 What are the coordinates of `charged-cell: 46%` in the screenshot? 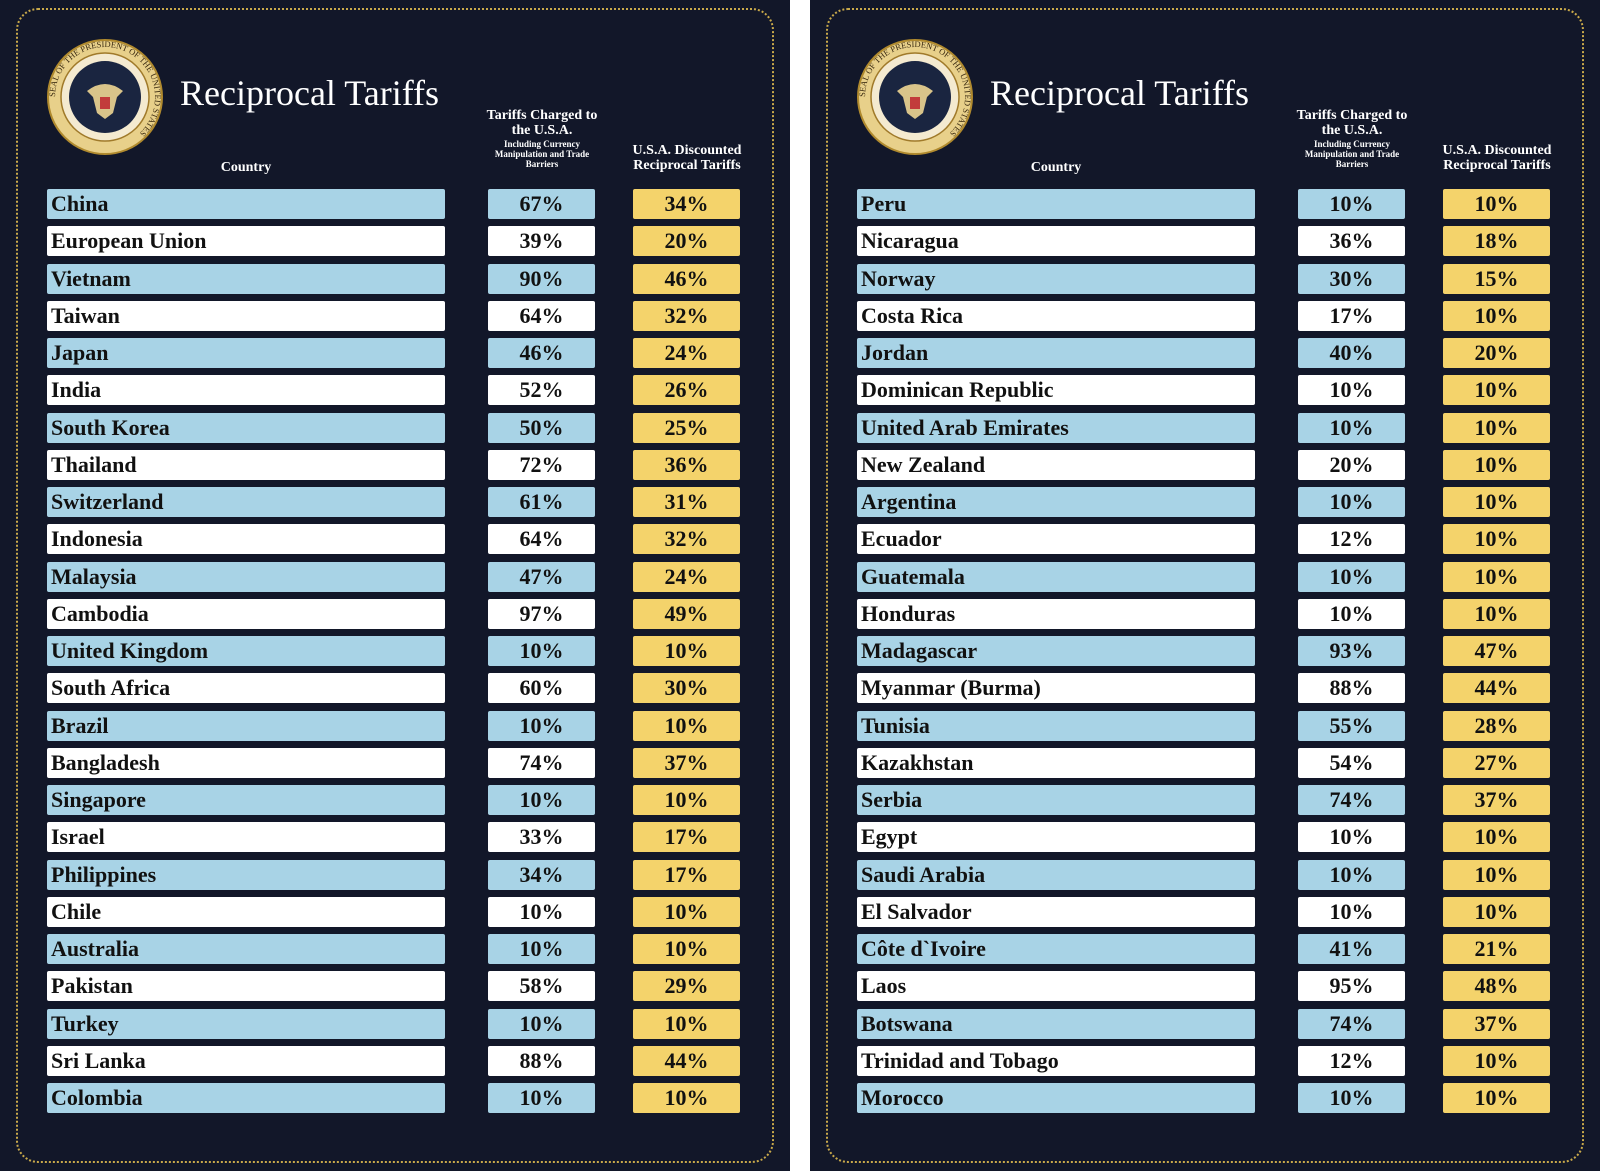 It's located at (541, 353).